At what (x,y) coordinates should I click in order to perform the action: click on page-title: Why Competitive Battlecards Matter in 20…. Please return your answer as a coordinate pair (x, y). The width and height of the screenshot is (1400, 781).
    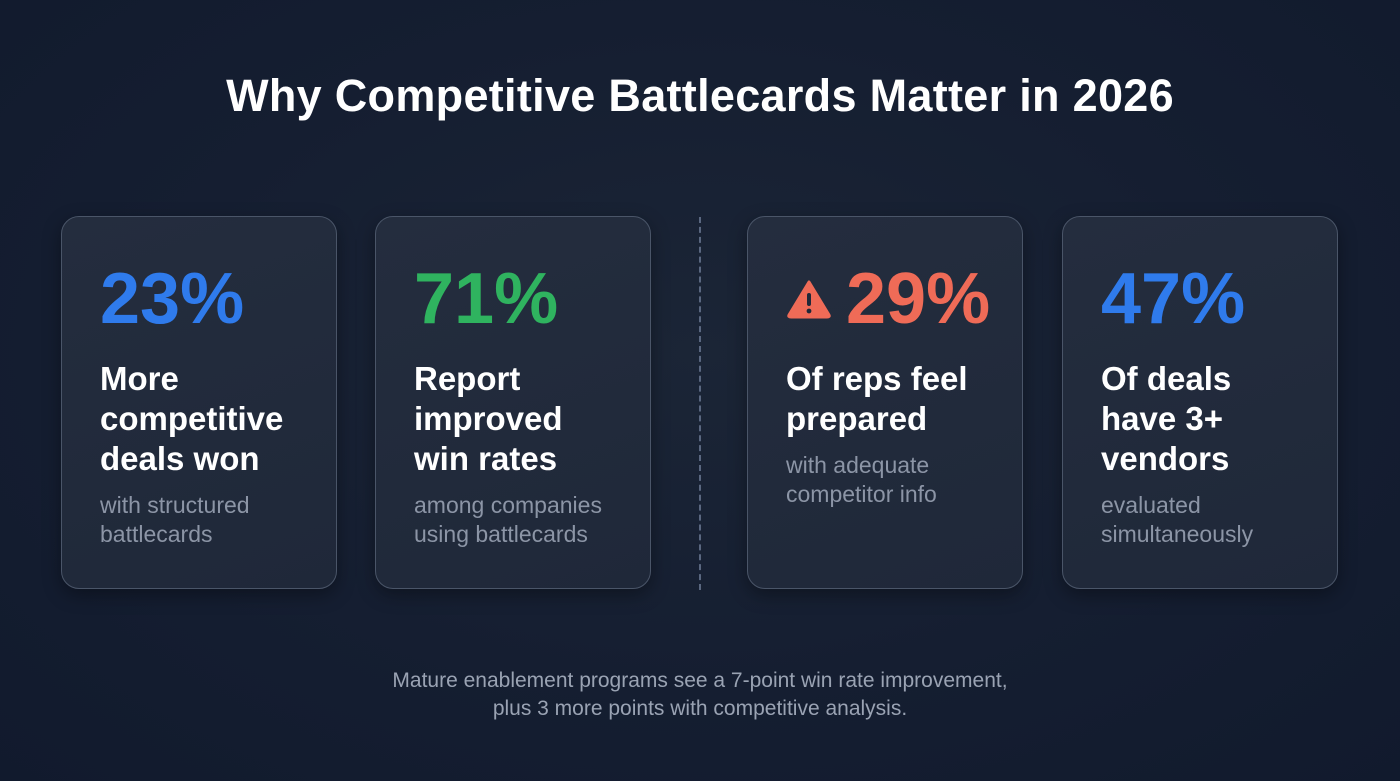
    Looking at the image, I should click on (700, 95).